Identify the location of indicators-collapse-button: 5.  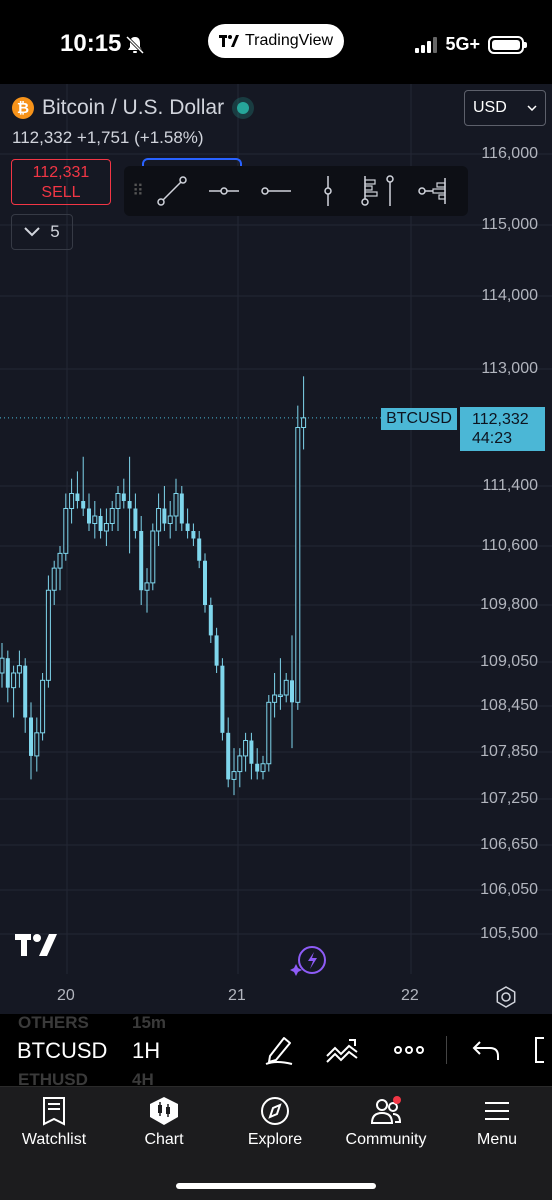
(42, 232).